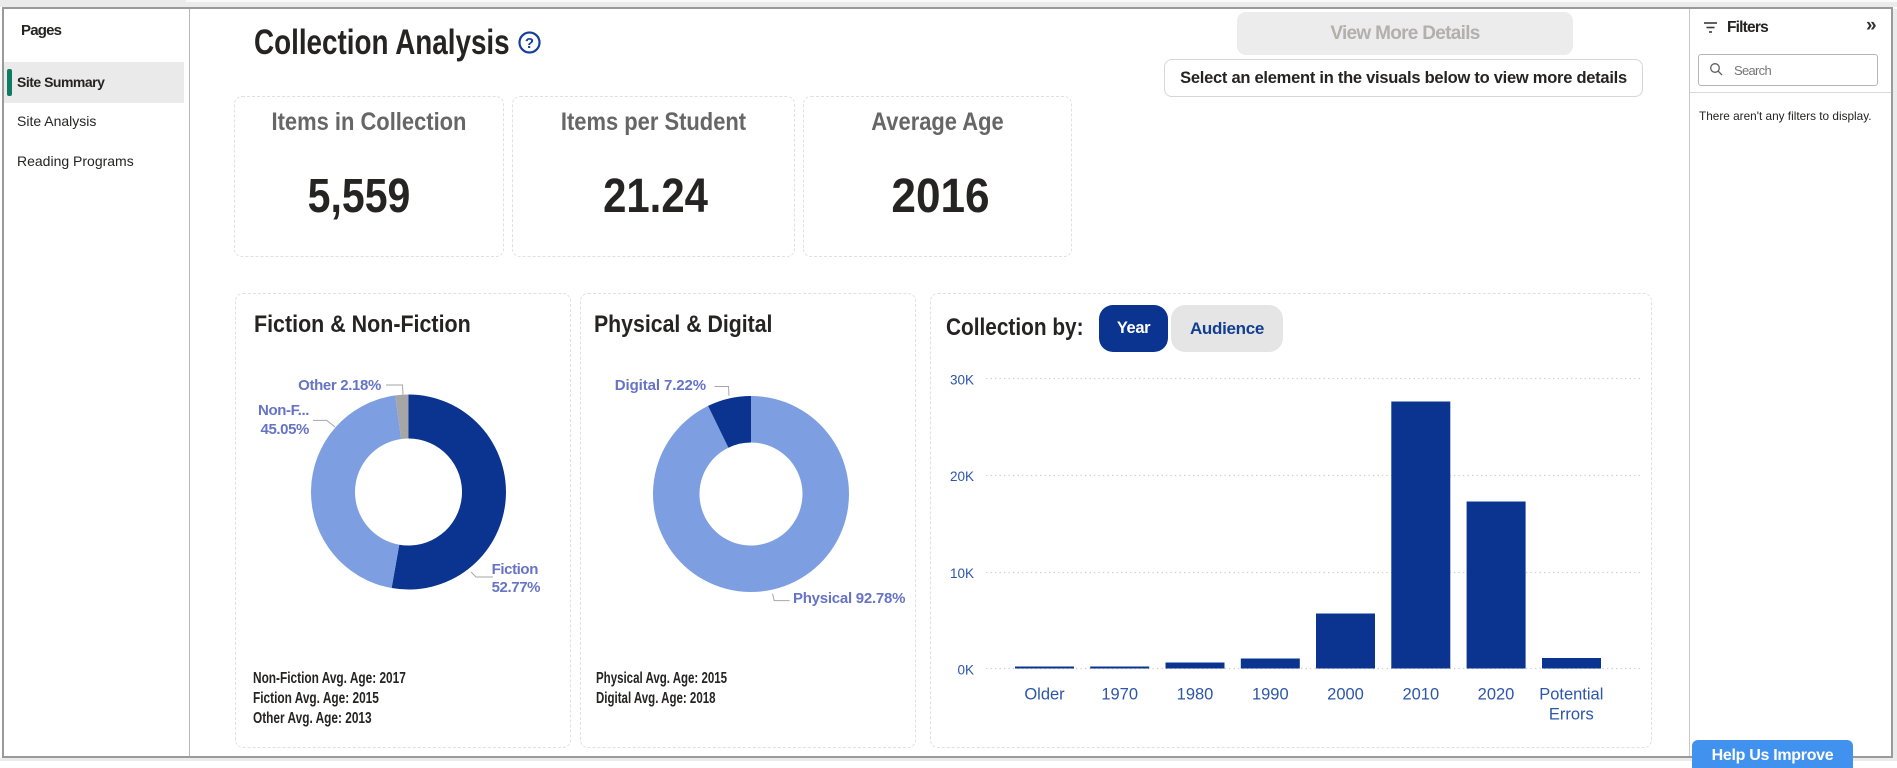 This screenshot has width=1897, height=768. I want to click on svg-text: 2010, so click(1420, 694).